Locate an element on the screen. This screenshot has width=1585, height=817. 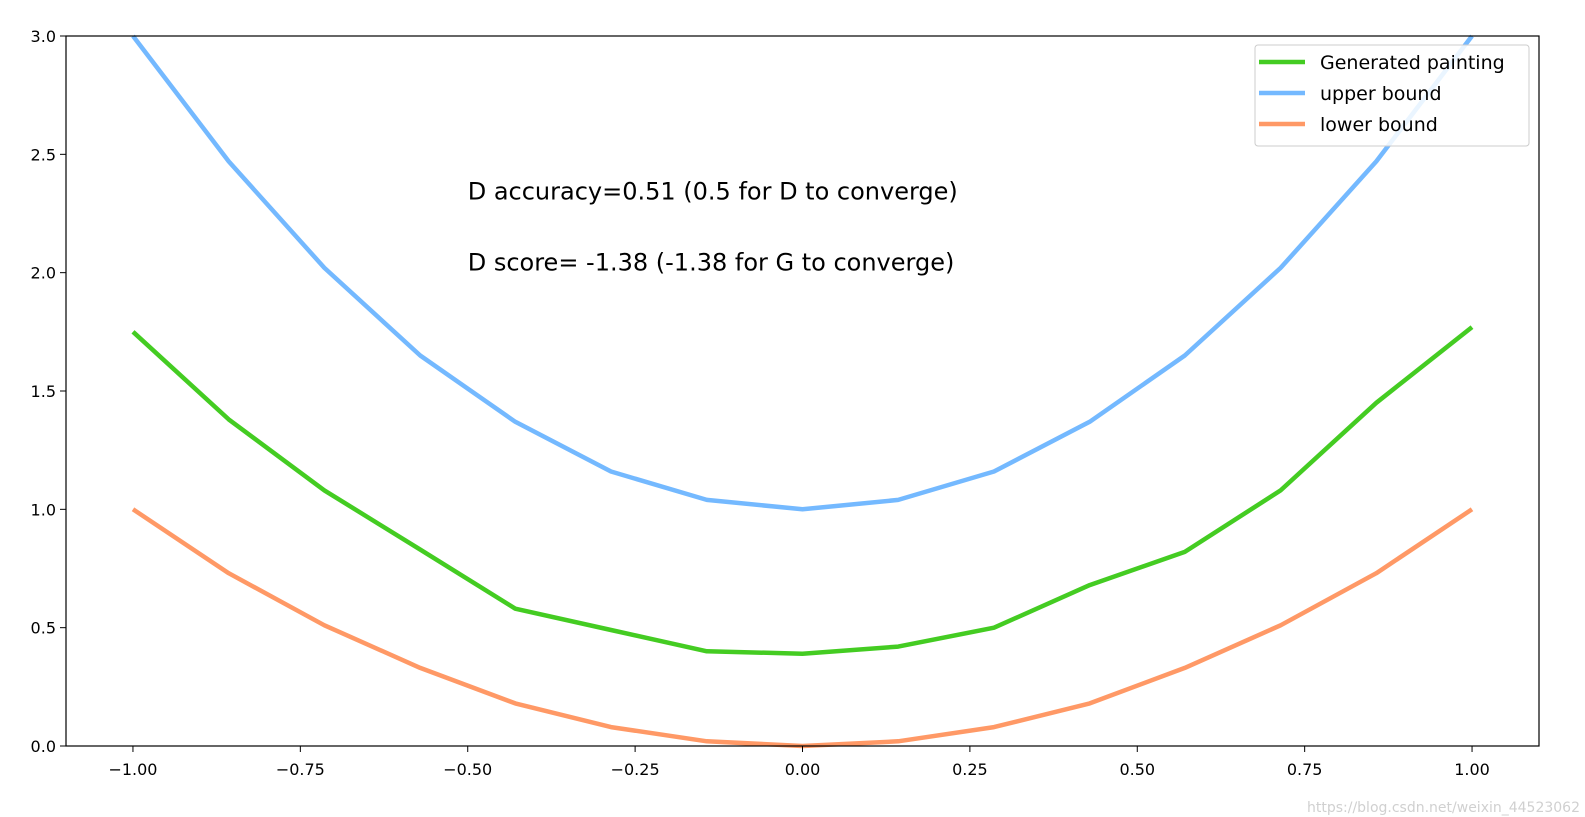
x-tick-label: −1.00 is located at coordinates (132, 769).